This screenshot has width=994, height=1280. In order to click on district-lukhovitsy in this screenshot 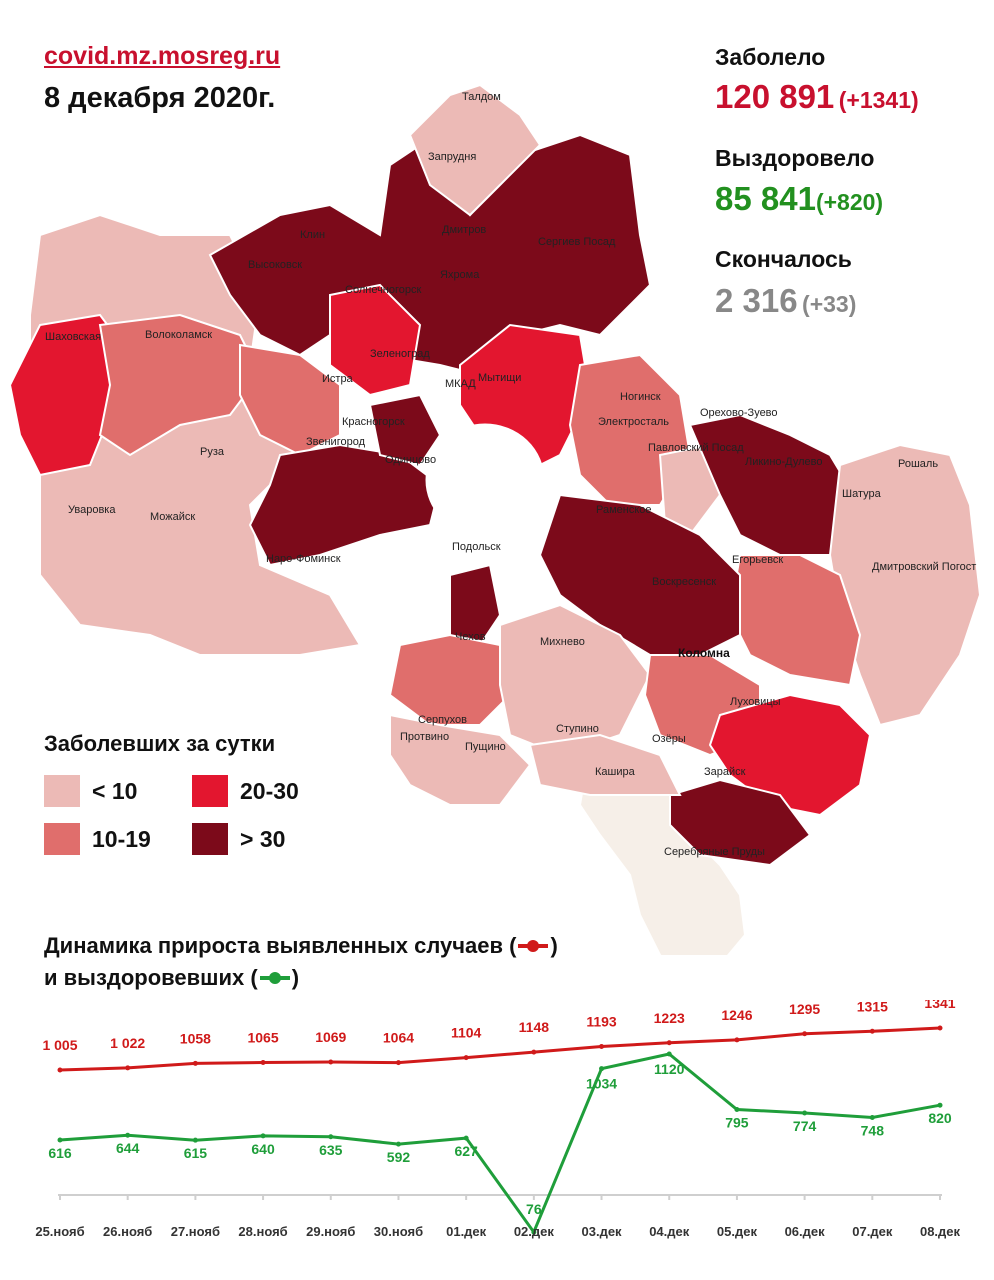, I will do `click(790, 755)`.